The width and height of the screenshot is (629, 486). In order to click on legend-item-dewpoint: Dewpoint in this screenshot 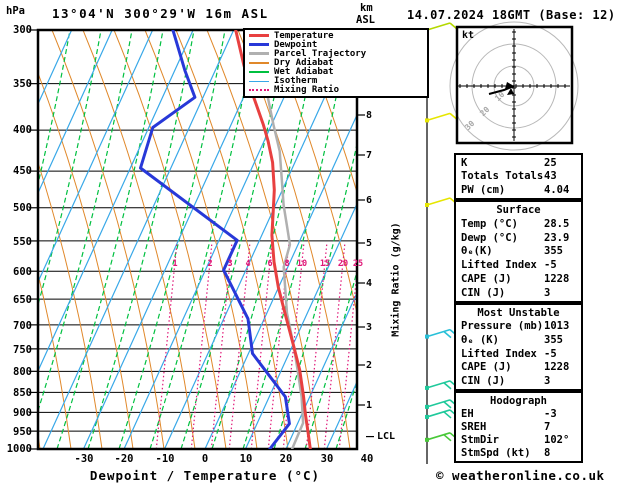, I will do `click(336, 45)`.